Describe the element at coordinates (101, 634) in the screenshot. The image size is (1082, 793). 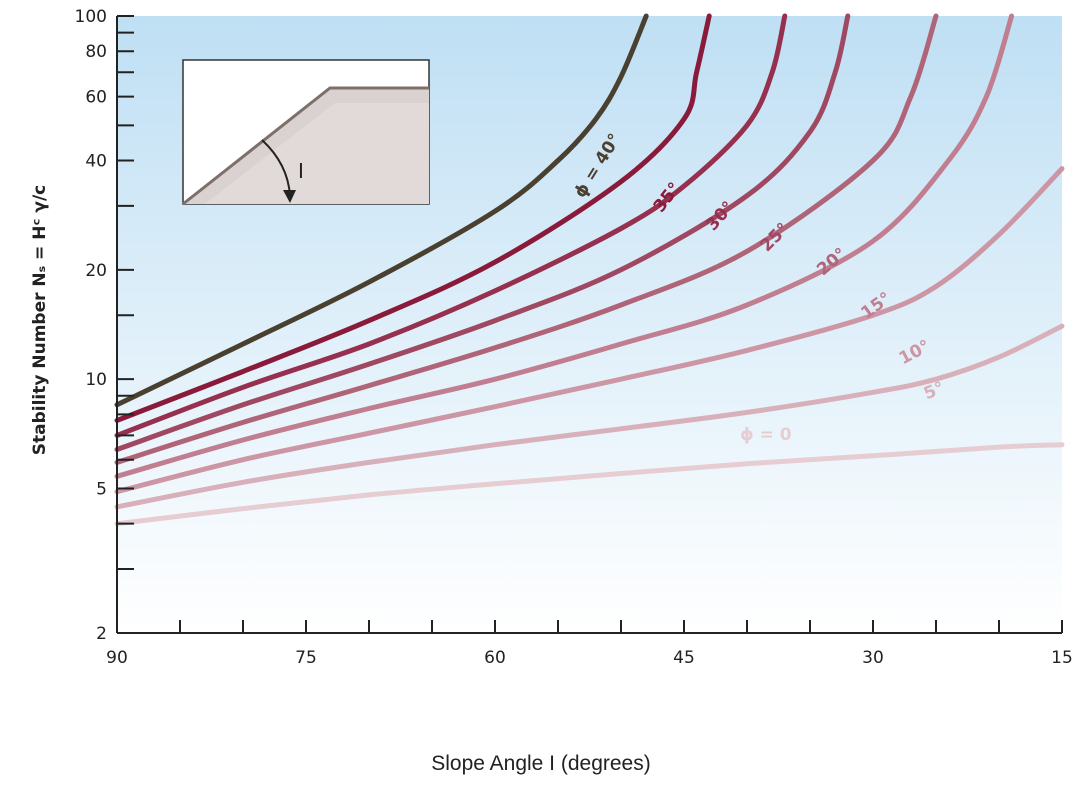
I see `y-tick-label: 2` at that location.